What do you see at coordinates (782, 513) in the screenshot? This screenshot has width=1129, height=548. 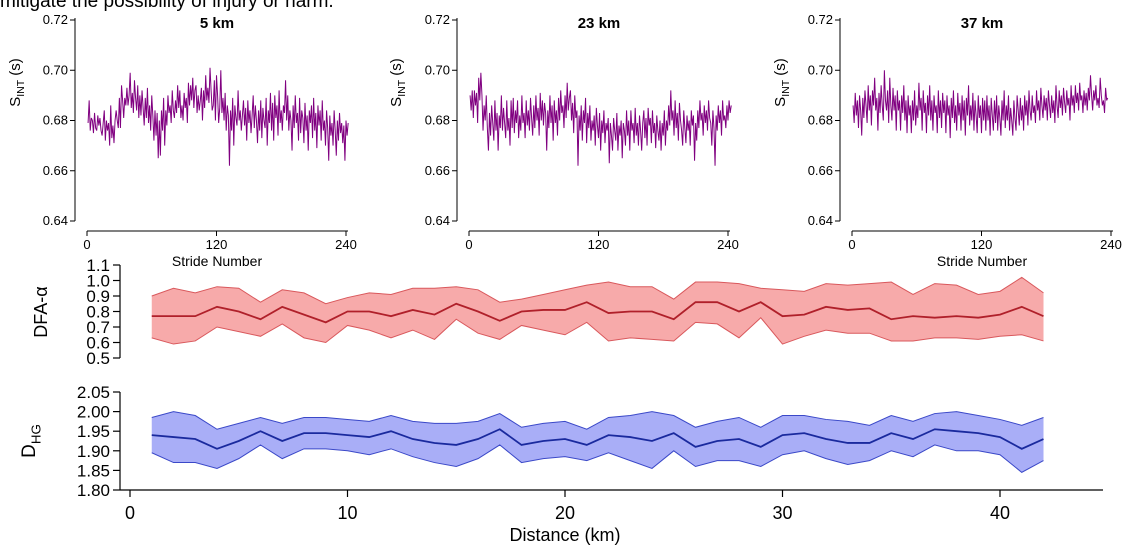 I see `x-tick-label: 30` at bounding box center [782, 513].